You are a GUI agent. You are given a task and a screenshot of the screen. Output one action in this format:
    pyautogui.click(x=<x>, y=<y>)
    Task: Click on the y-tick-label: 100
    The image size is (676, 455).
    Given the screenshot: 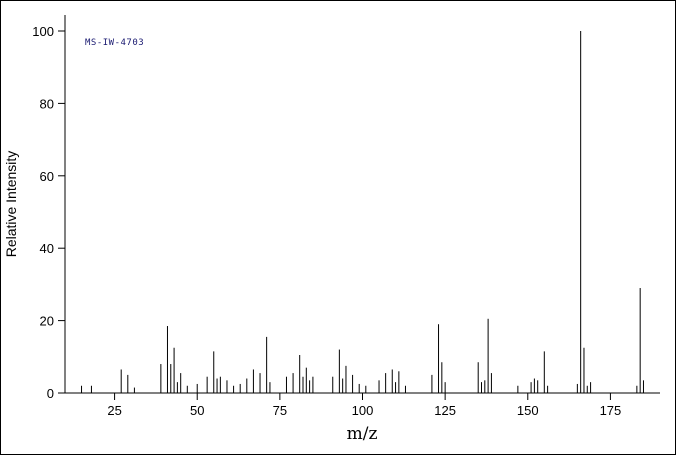 What is the action you would take?
    pyautogui.click(x=43, y=31)
    